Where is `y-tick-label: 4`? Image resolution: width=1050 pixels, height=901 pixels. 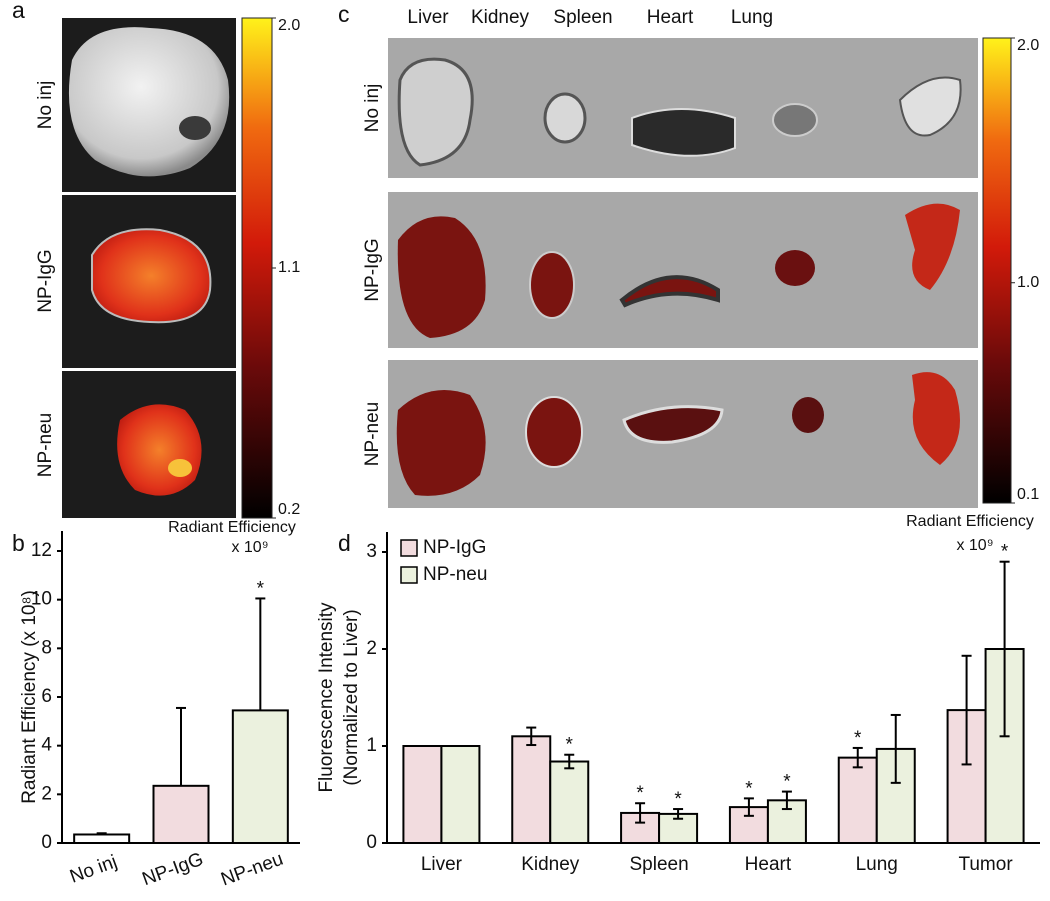 y-tick-label: 4 is located at coordinates (46, 745).